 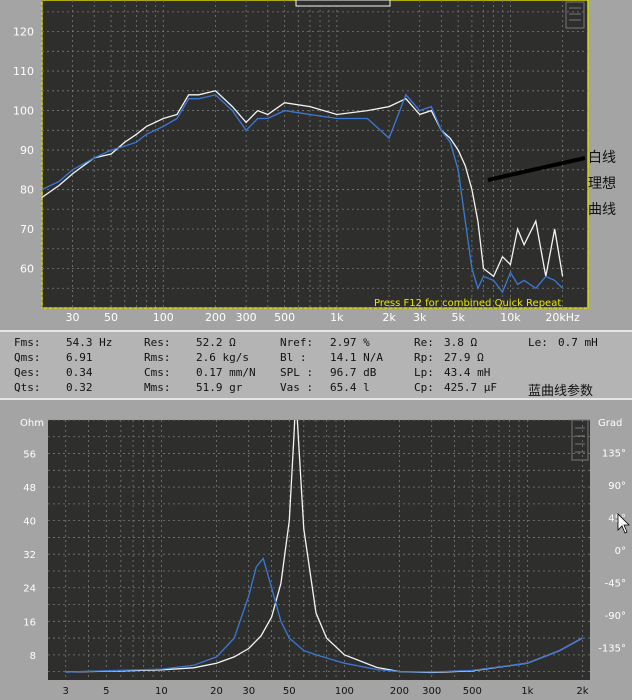 I want to click on x-tick-label: 5, so click(x=106, y=691).